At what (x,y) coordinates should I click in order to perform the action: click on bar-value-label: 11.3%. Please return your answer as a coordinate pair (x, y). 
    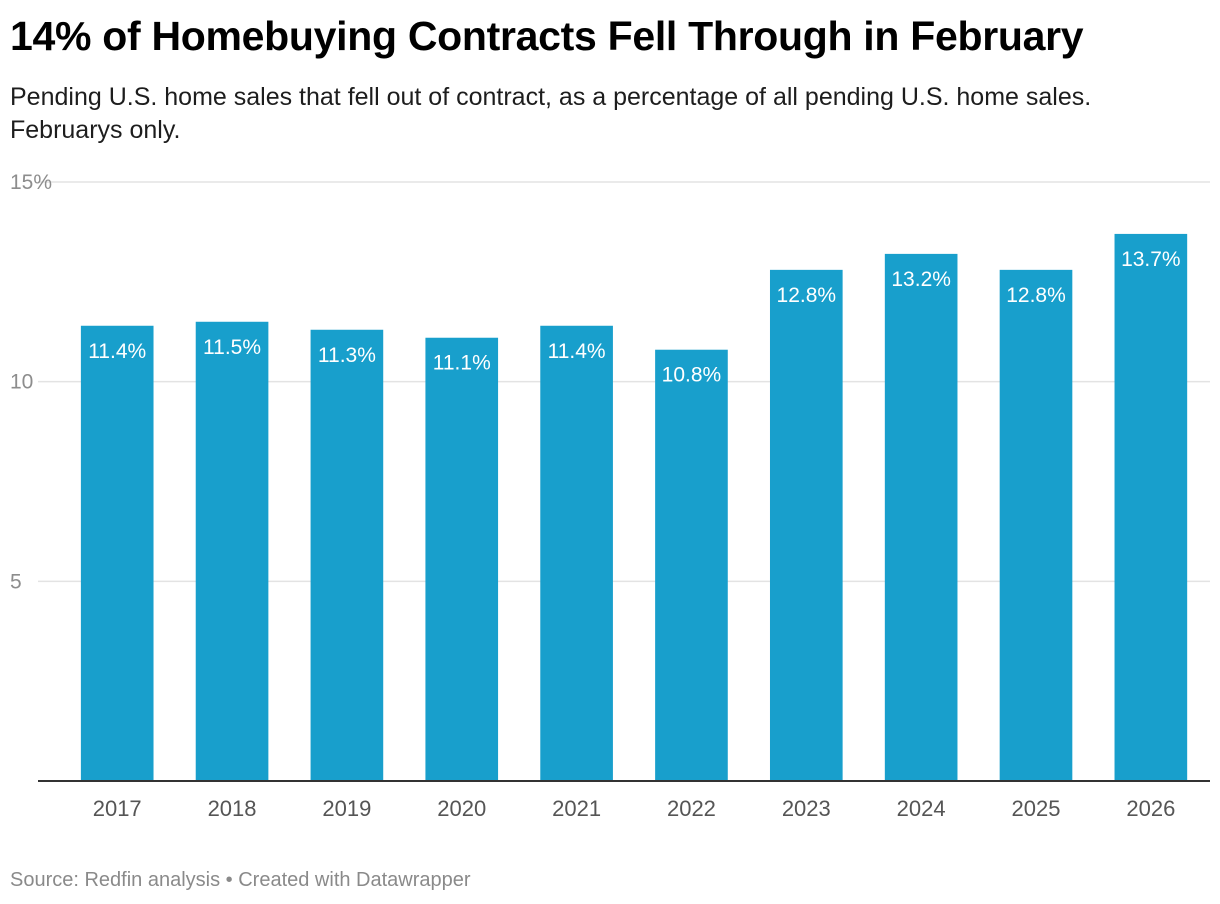
    Looking at the image, I should click on (347, 355).